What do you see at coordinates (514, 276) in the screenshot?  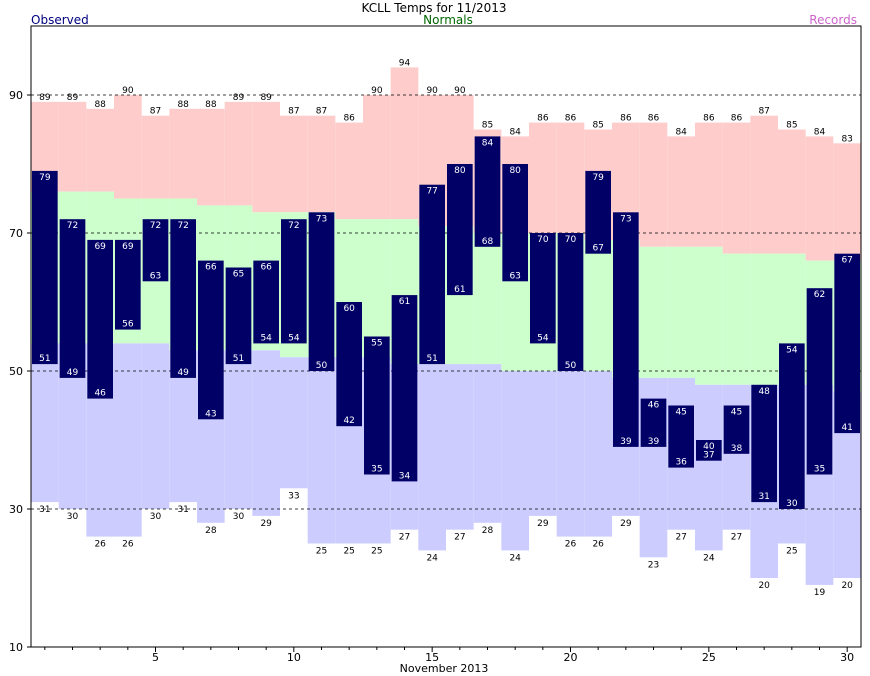 I see `observed-low-label: 63` at bounding box center [514, 276].